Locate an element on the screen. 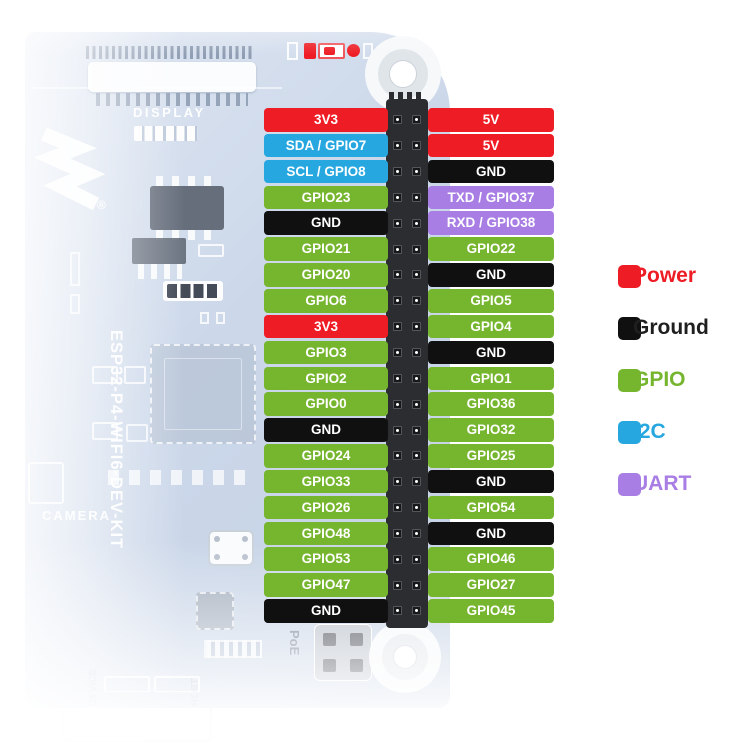 This screenshot has width=750, height=750. legend-label-power: Power is located at coordinates (665, 275).